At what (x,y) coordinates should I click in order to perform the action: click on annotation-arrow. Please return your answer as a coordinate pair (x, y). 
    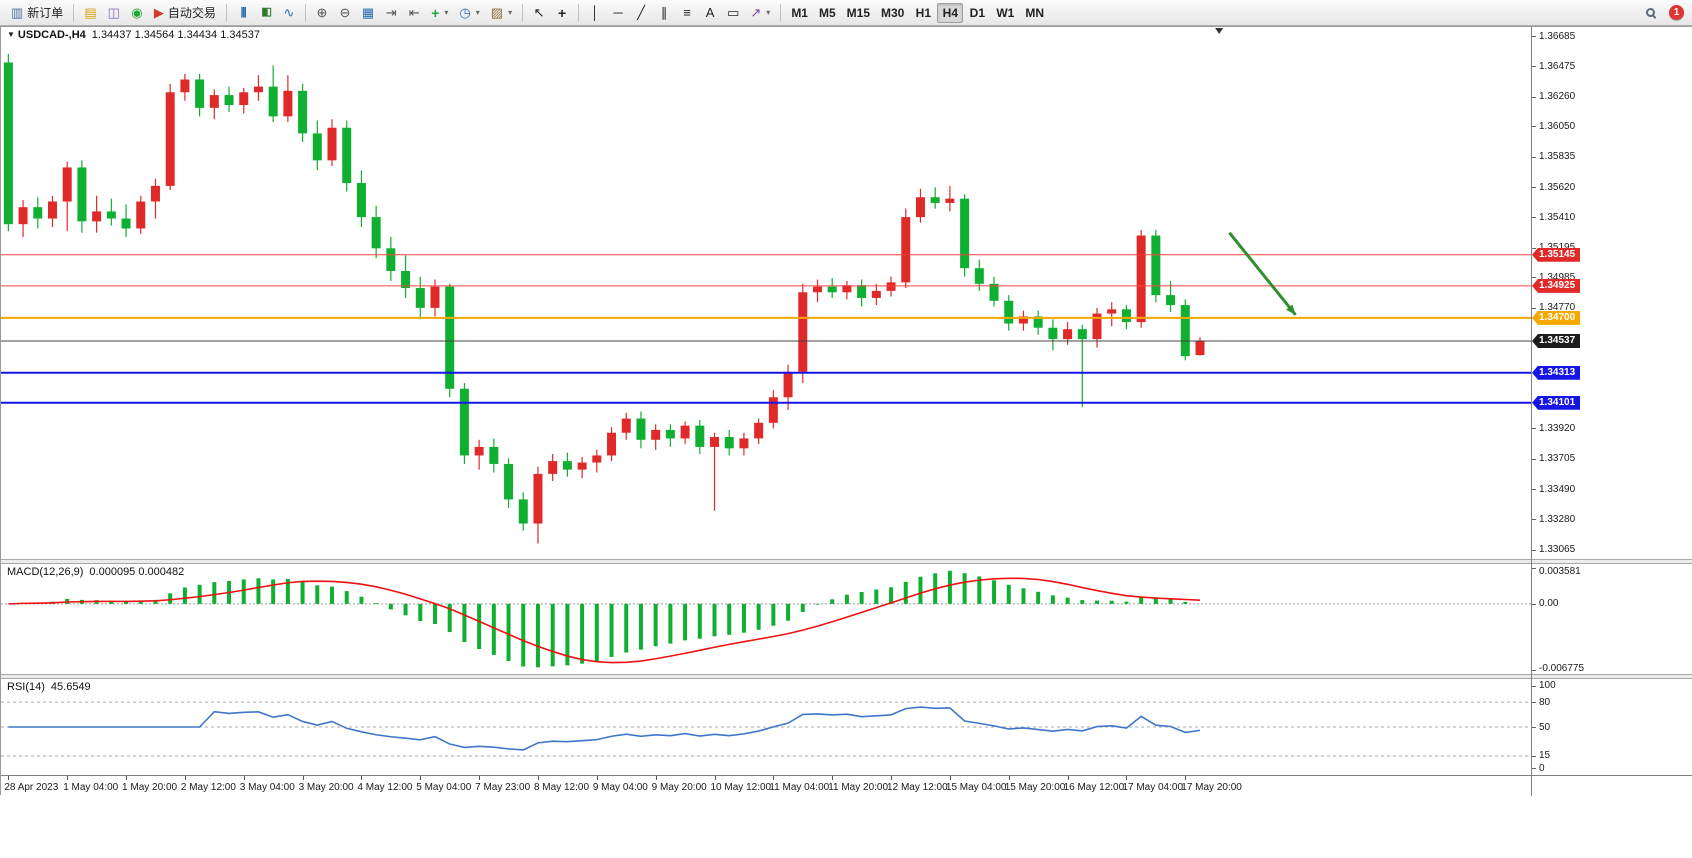
    Looking at the image, I should click on (1262, 273).